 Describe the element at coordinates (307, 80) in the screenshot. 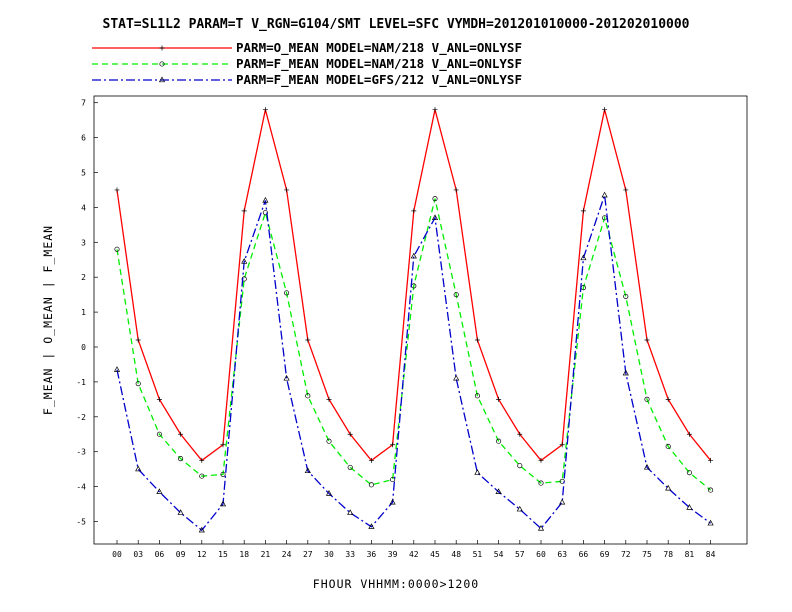

I see `legend-item: PARM=F_MEAN MODEL=GFS/212 V_ANL=ONLYSF` at that location.